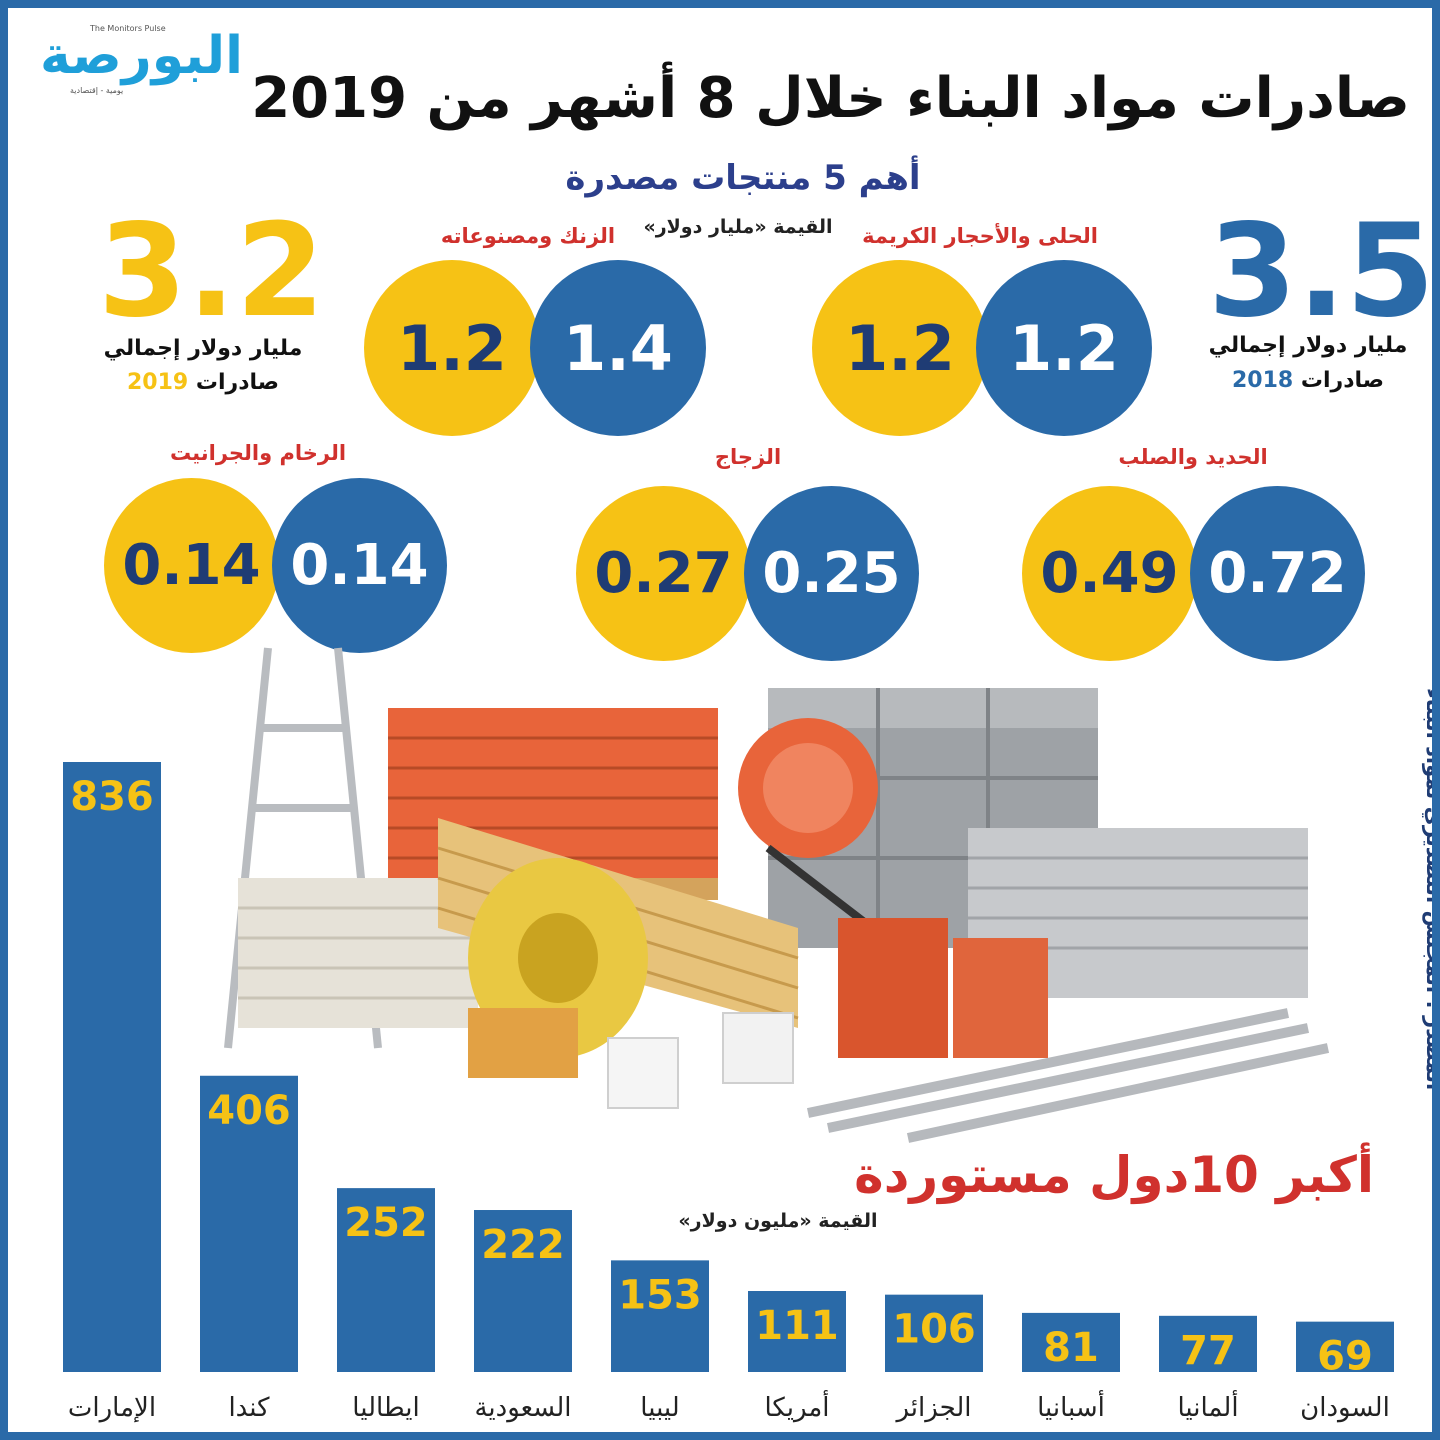 This screenshot has width=1440, height=1440. Describe the element at coordinates (943, 988) in the screenshot. I see `roof-tiles-illustration` at that location.